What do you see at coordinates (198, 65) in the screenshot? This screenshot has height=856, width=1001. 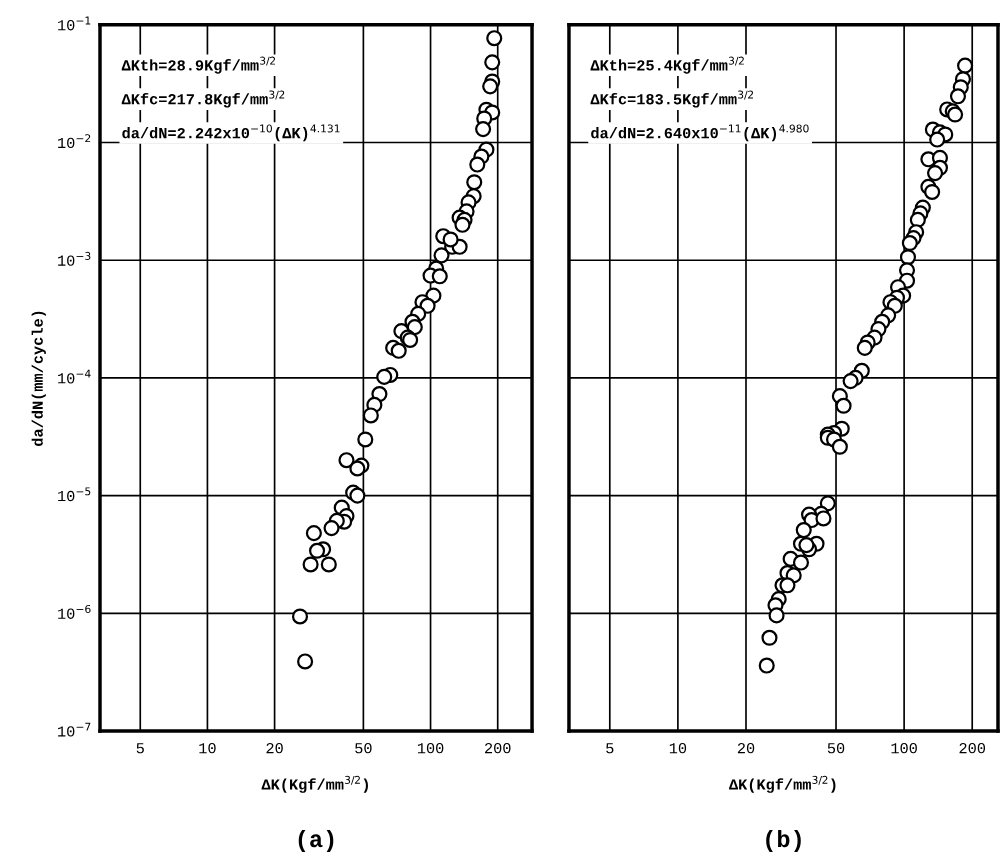 I see `annotation: ΔKth=28.9Kgf/mm$^{3/2}$` at bounding box center [198, 65].